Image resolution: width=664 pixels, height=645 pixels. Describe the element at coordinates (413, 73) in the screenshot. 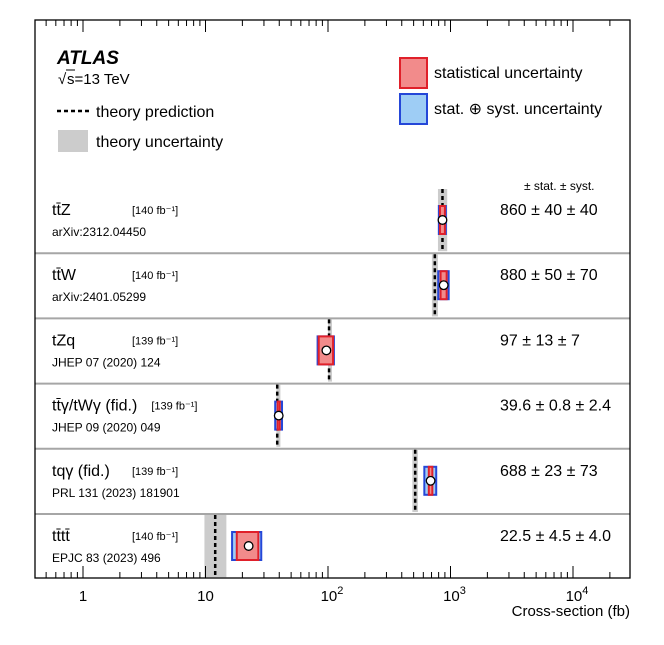

I see `stat-uncertainty-swatch` at that location.